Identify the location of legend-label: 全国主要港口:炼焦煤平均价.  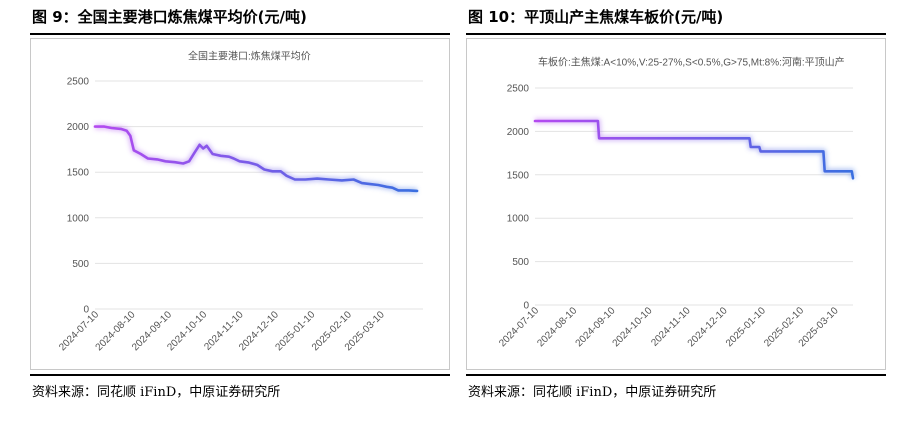
(249, 56).